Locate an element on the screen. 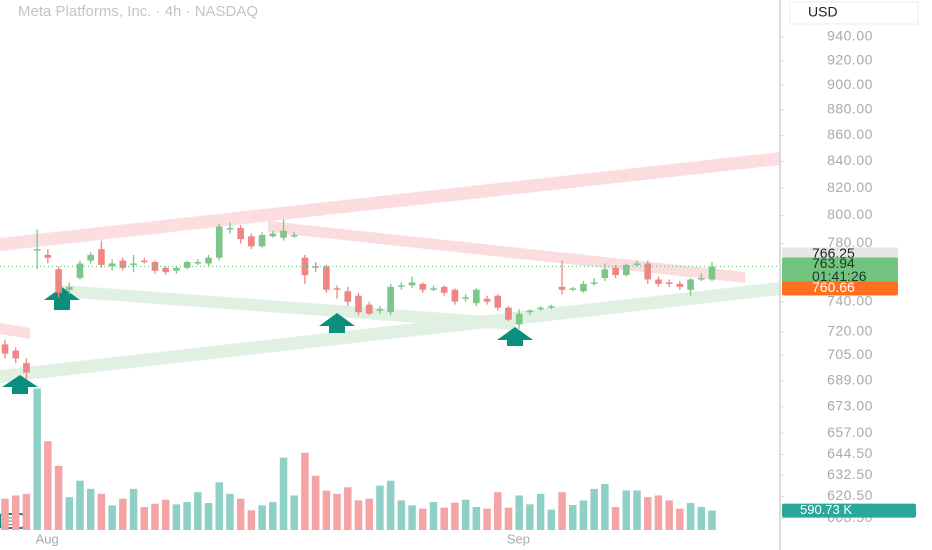 This screenshot has width=932, height=550. price-badge-label: 760.66 is located at coordinates (833, 287).